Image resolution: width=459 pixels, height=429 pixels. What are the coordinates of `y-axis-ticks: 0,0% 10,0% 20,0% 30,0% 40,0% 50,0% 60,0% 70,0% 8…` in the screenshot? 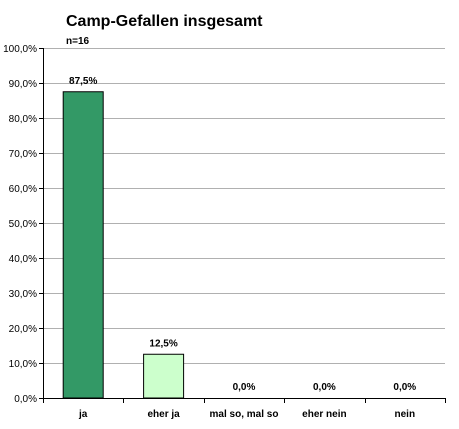 It's located at (23, 224).